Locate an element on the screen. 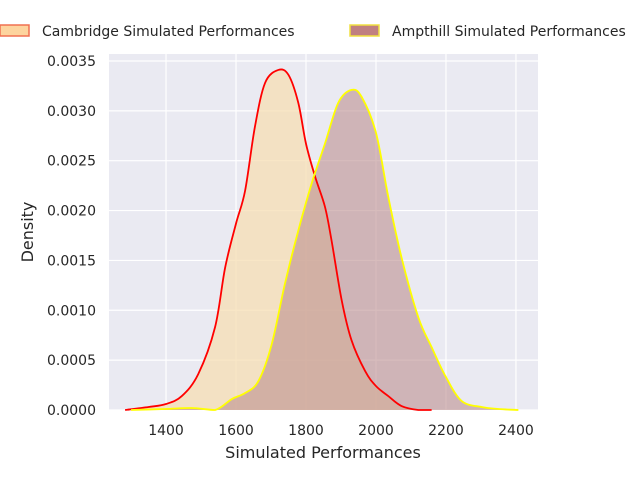  y-tick-label: 0.0025 is located at coordinates (71, 162).